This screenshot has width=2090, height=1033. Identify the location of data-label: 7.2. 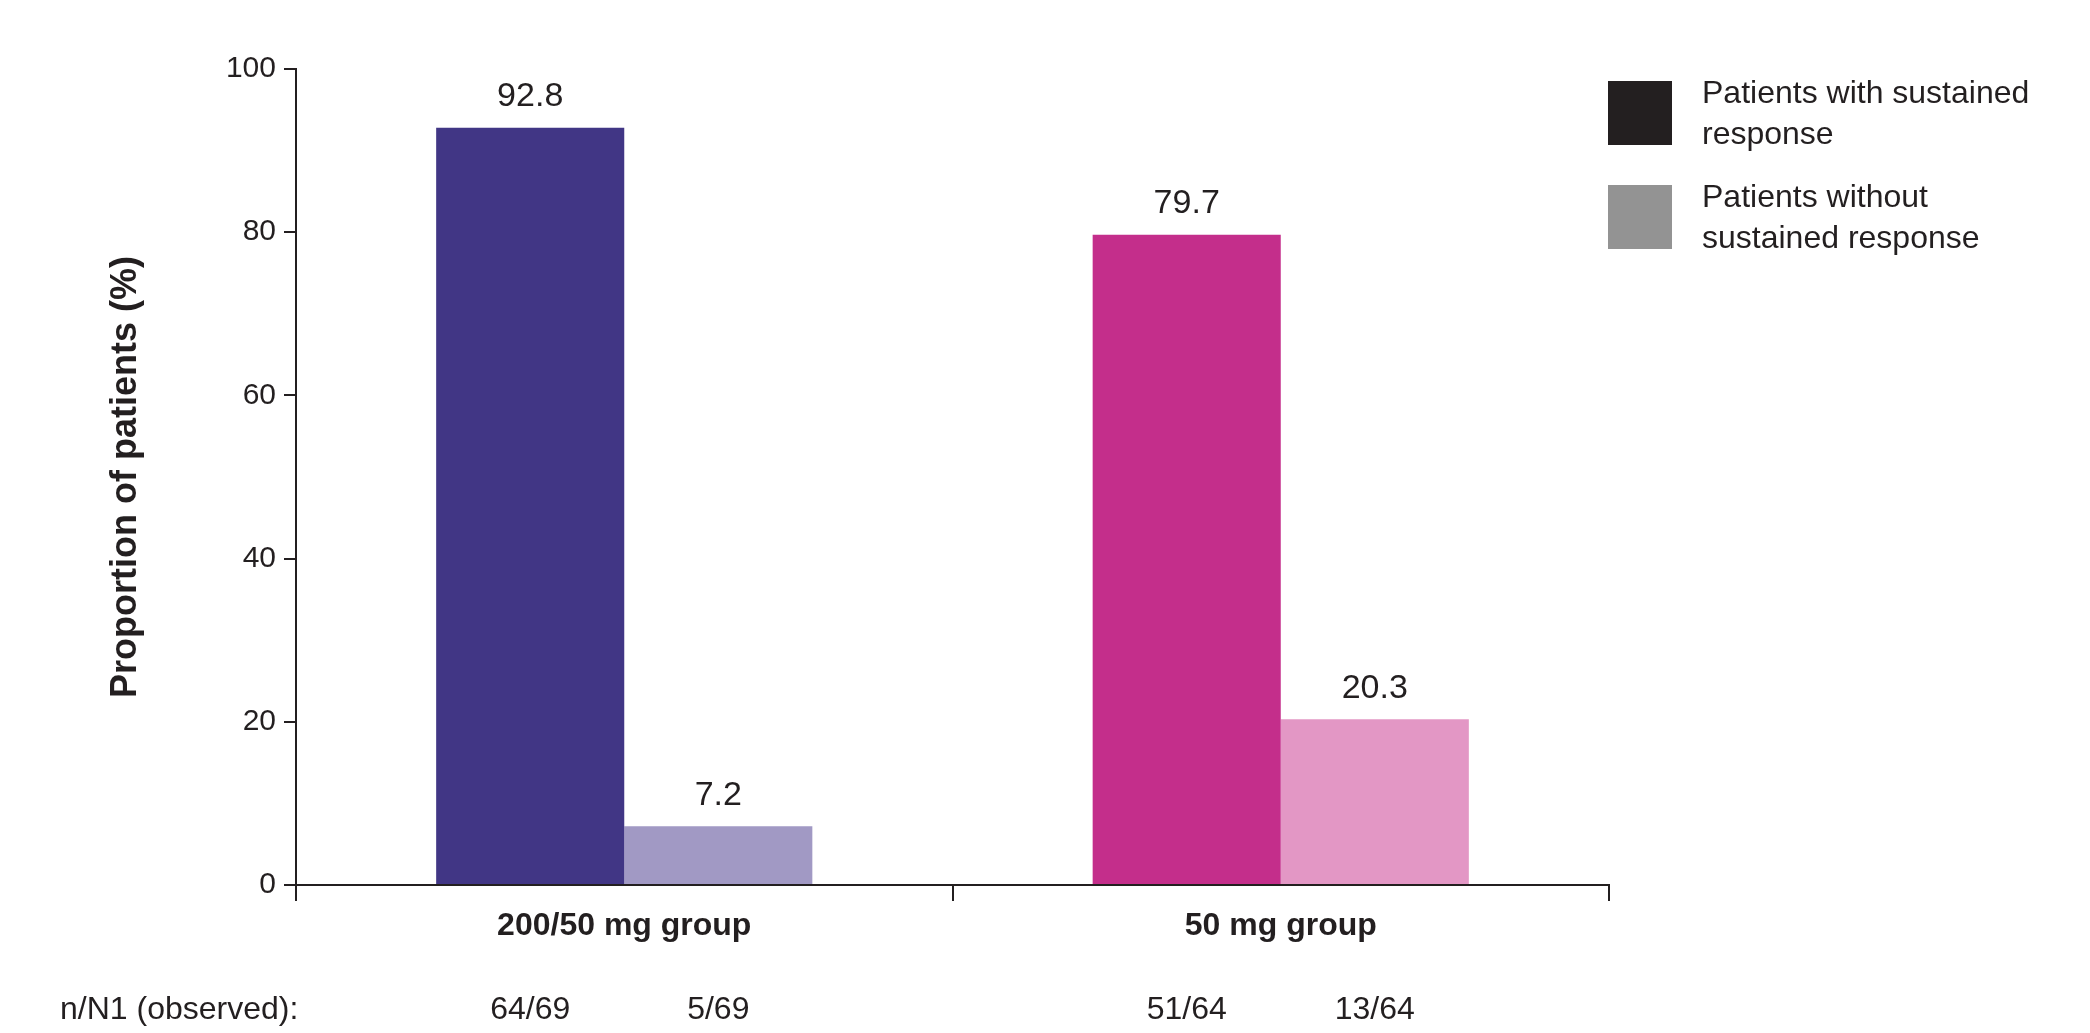
(718, 792).